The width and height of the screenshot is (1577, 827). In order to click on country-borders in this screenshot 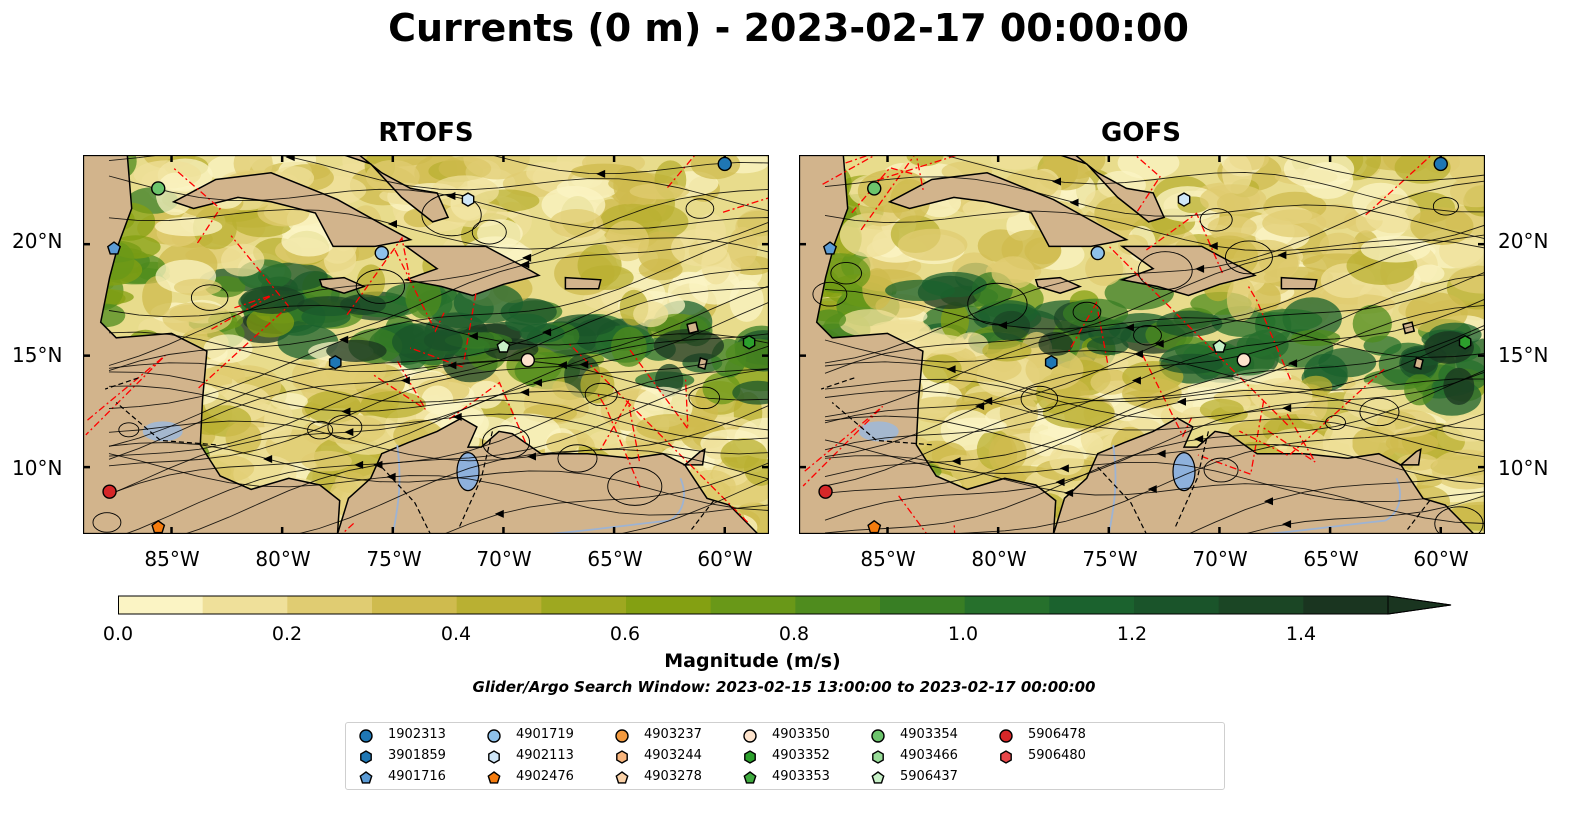, I will do `click(1125, 455)`.